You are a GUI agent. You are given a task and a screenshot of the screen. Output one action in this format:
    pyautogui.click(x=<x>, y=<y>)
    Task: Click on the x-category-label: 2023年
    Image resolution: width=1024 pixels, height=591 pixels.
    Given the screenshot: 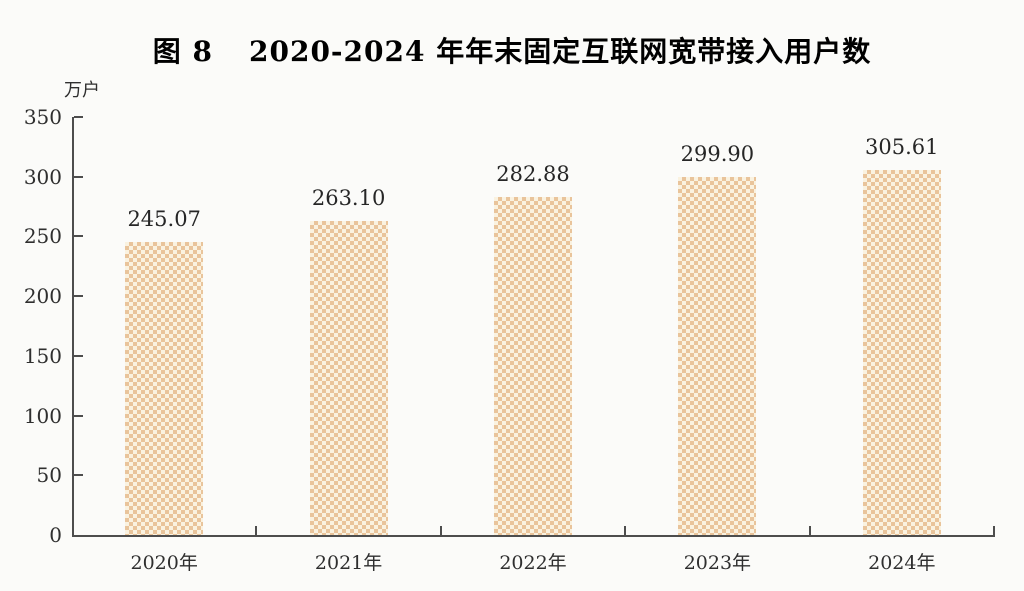 What is the action you would take?
    pyautogui.click(x=717, y=563)
    